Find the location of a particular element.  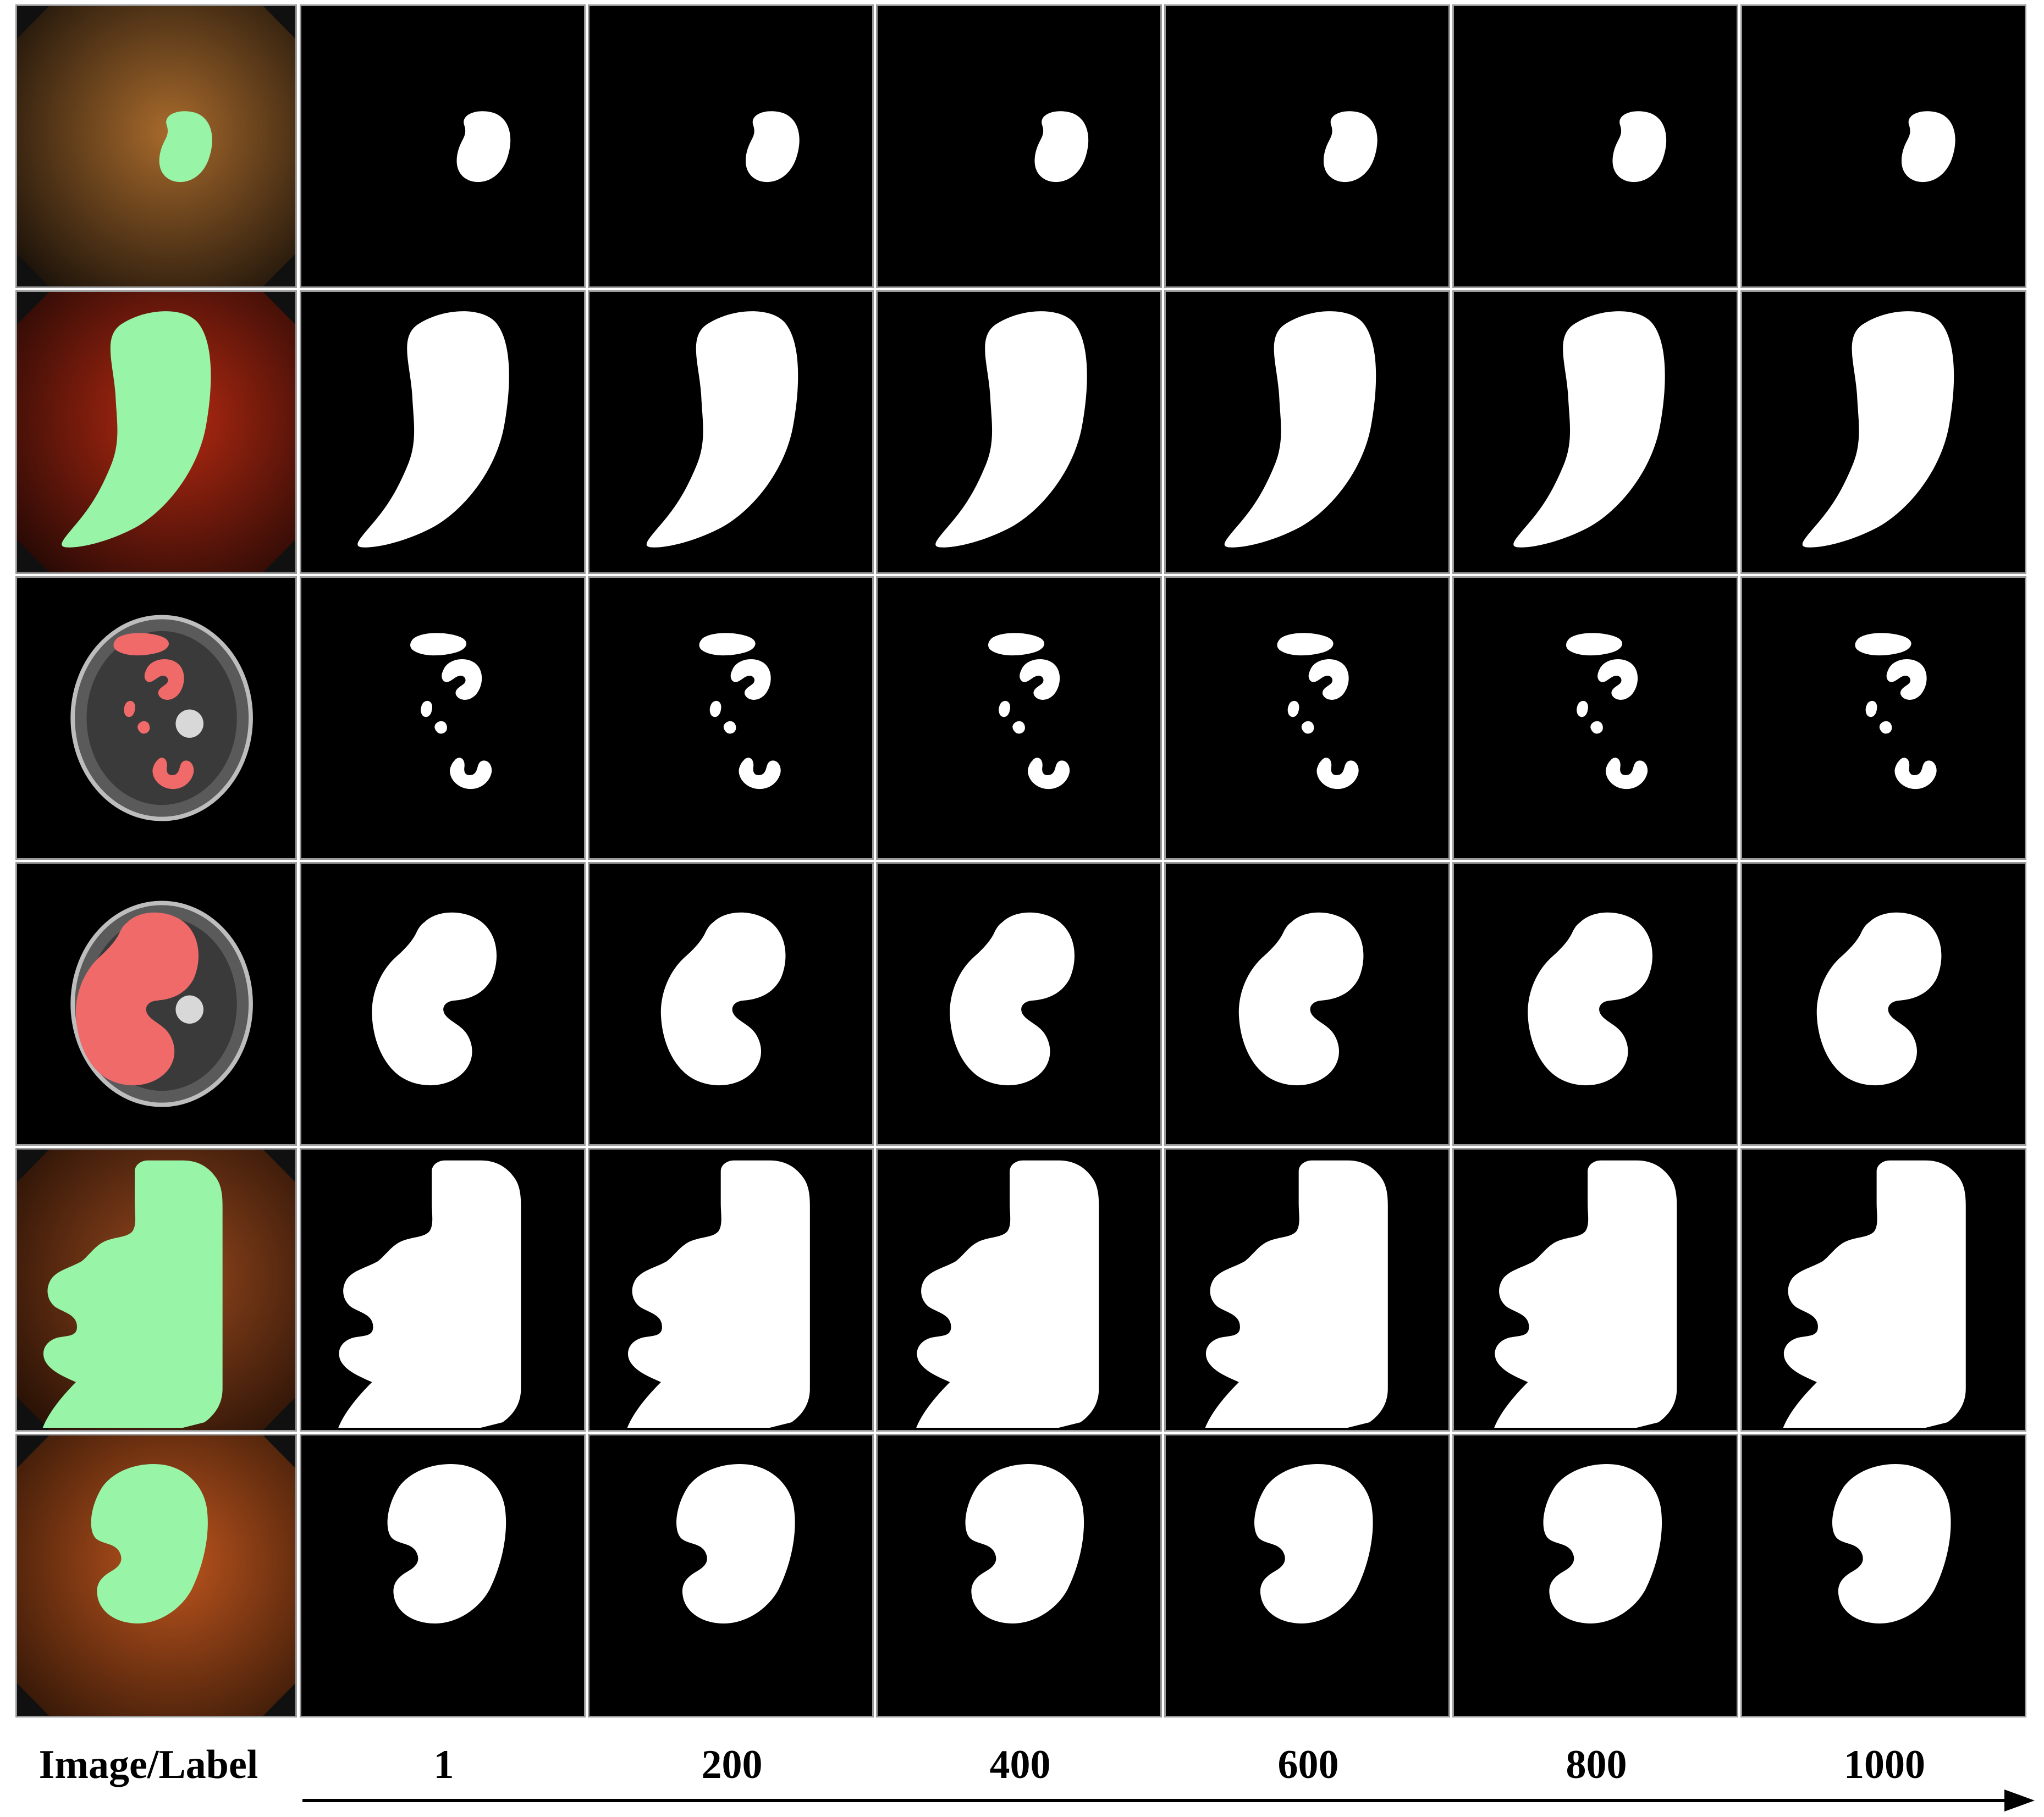

ct-vertebra is located at coordinates (189, 1010).